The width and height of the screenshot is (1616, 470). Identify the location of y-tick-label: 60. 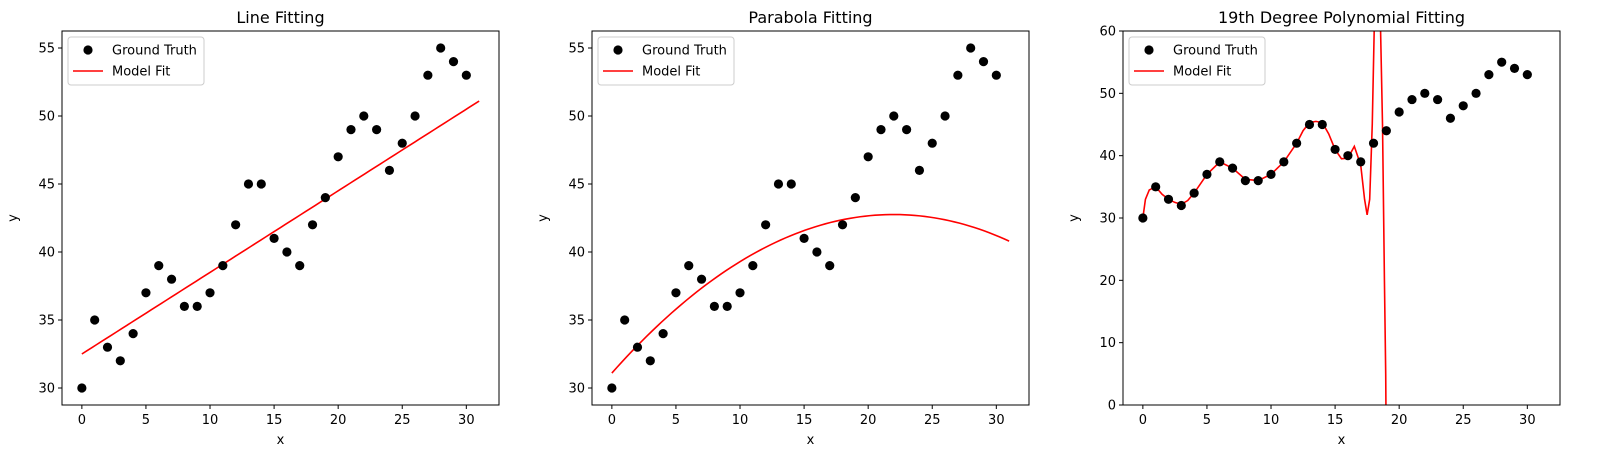
(1107, 32).